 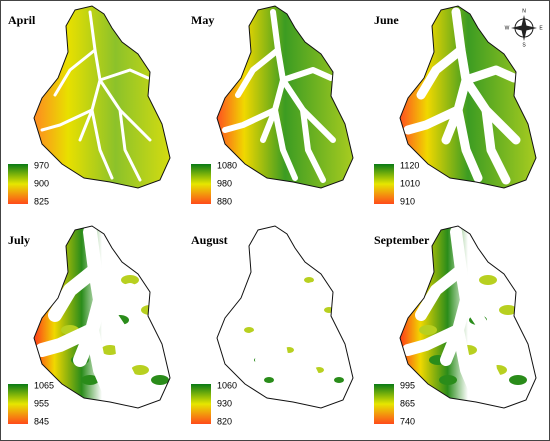 What do you see at coordinates (524, 45) in the screenshot?
I see `compass-s: S` at bounding box center [524, 45].